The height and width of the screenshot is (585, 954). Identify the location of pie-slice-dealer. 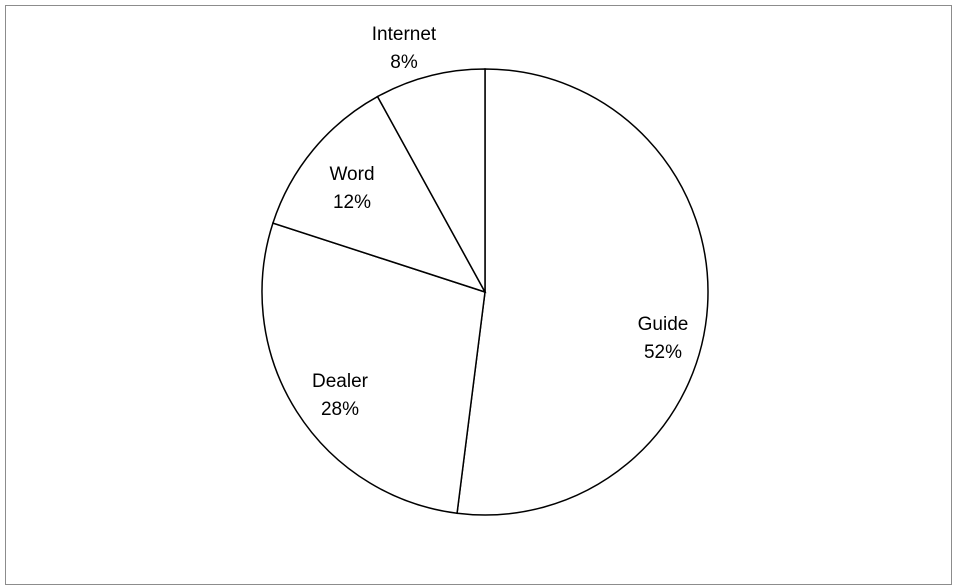
(373, 368).